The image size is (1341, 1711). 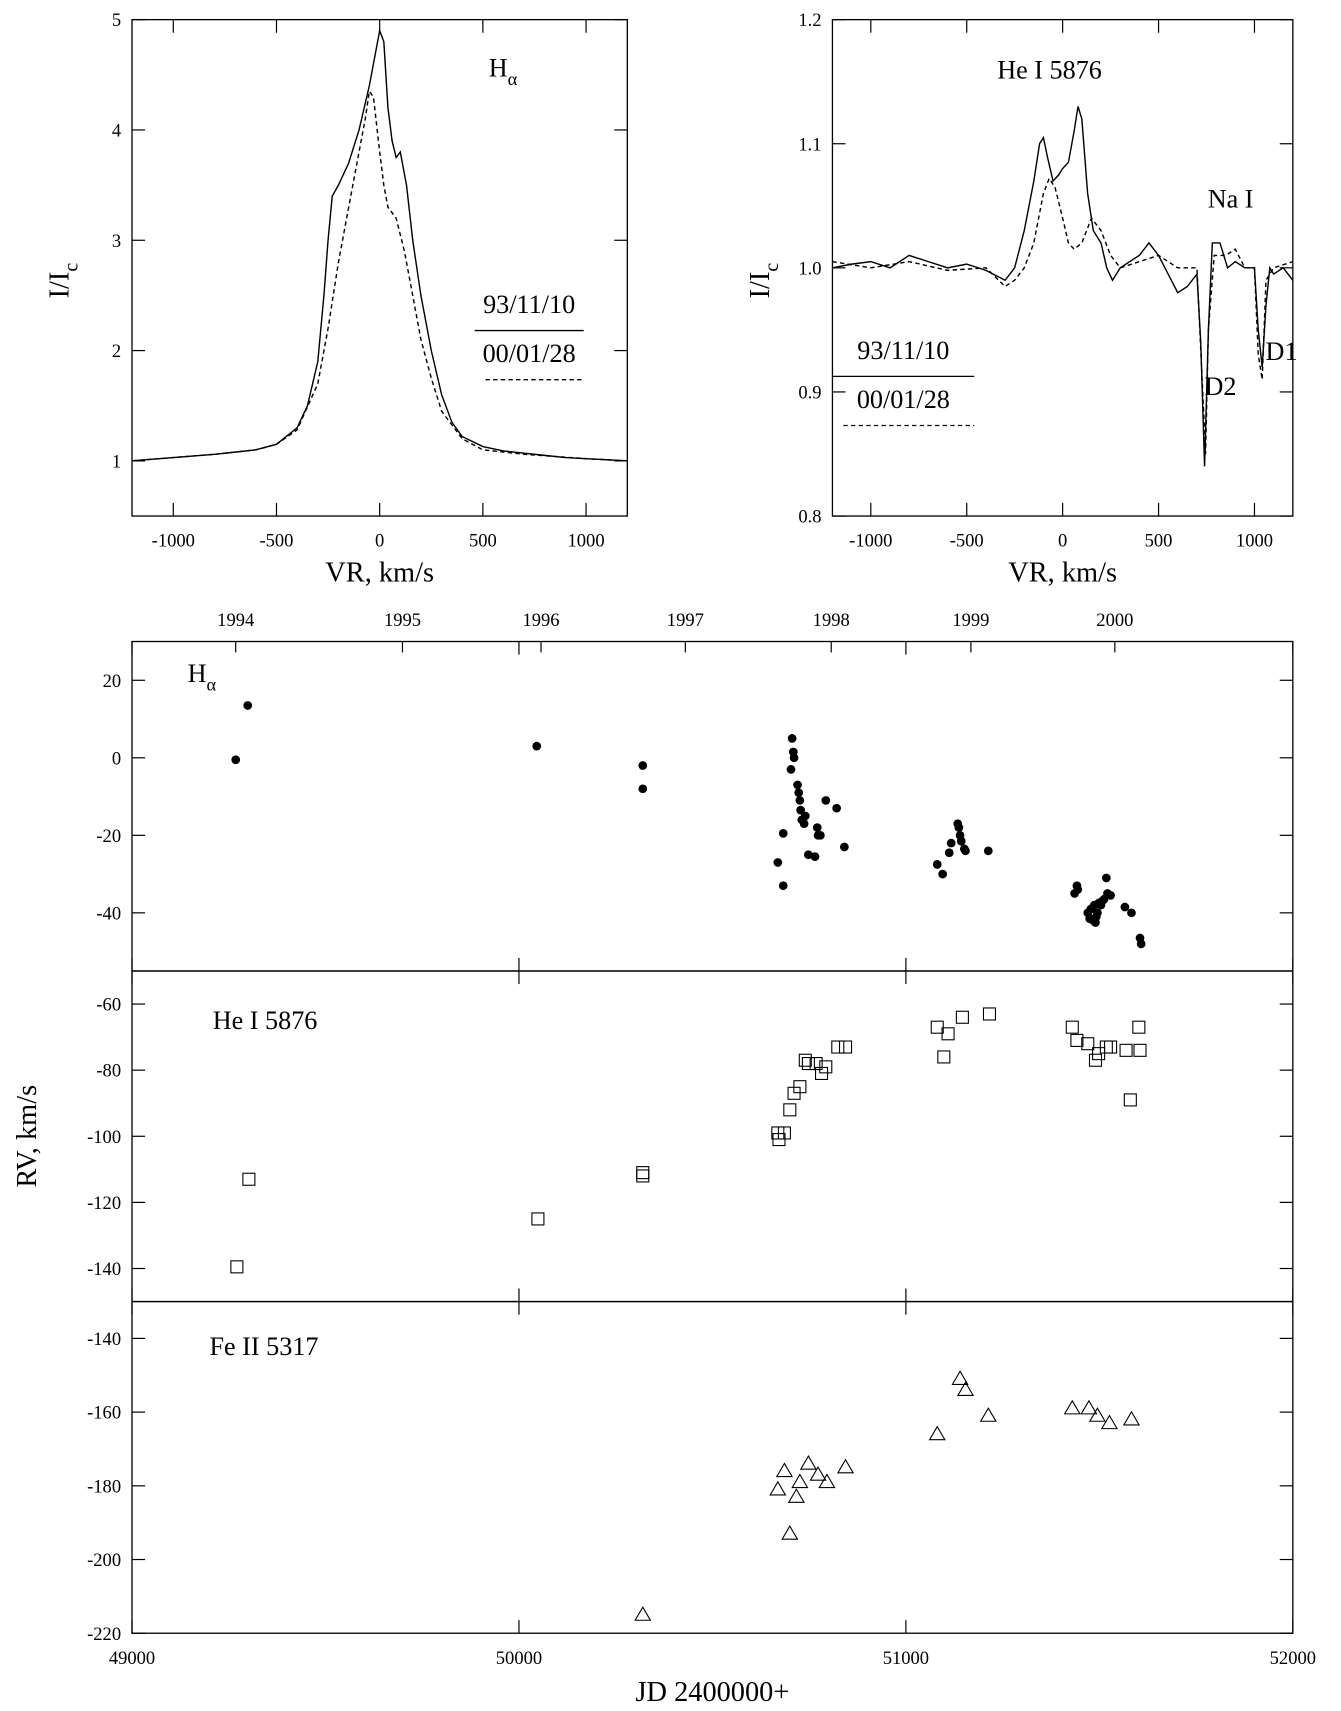 What do you see at coordinates (809, 392) in the screenshot?
I see `y-tick-label: 0.9` at bounding box center [809, 392].